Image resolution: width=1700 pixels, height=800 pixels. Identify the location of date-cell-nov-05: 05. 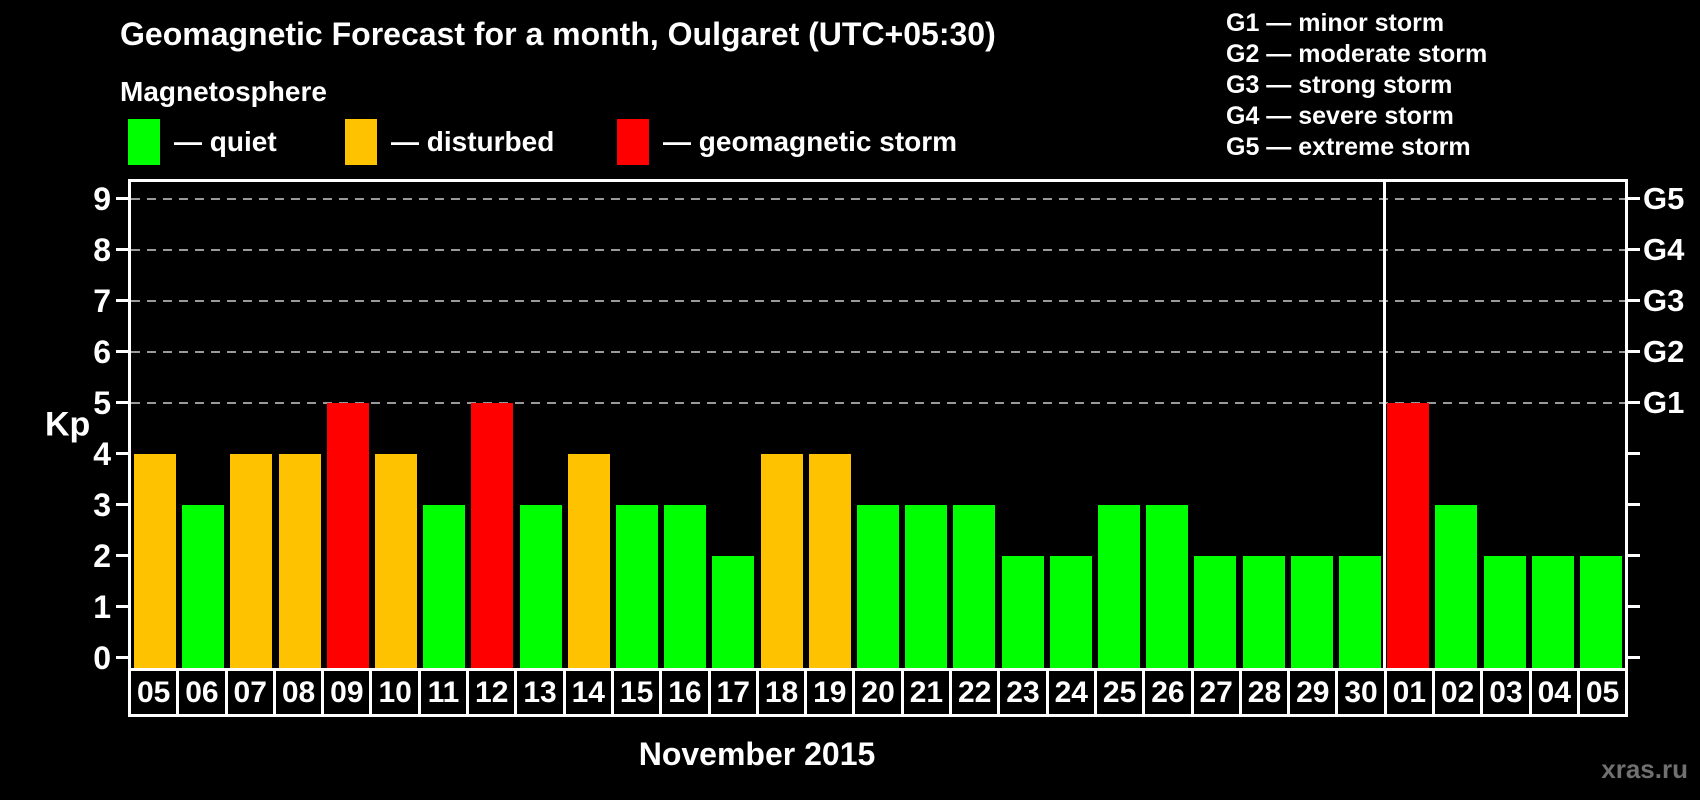
(155, 692).